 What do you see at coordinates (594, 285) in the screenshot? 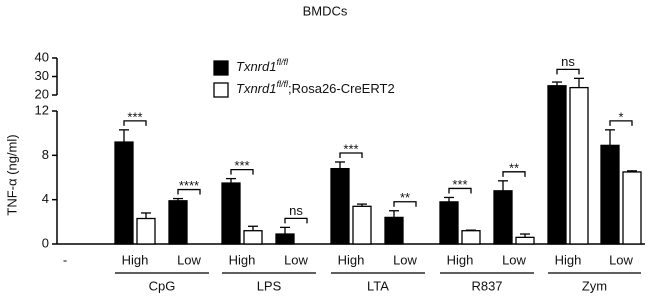
I see `group-label: Zym` at bounding box center [594, 285].